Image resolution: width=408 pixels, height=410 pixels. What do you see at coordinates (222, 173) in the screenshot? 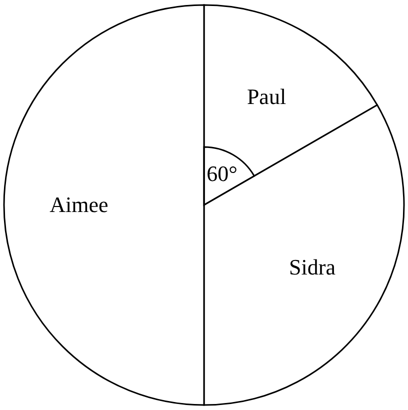
I see `text: 60°` at bounding box center [222, 173].